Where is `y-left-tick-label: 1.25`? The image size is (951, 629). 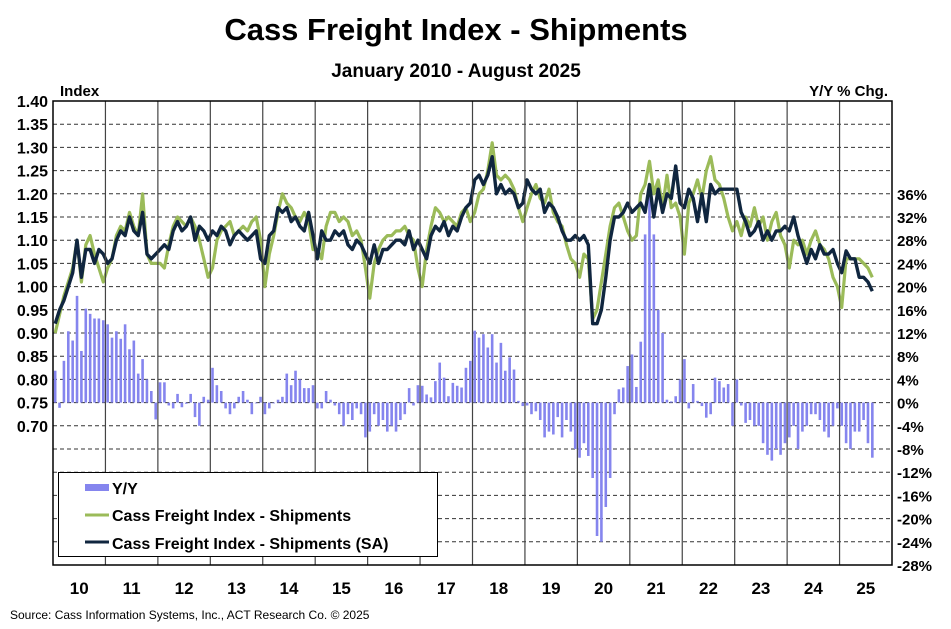
y-left-tick-label: 1.25 is located at coordinates (32, 172).